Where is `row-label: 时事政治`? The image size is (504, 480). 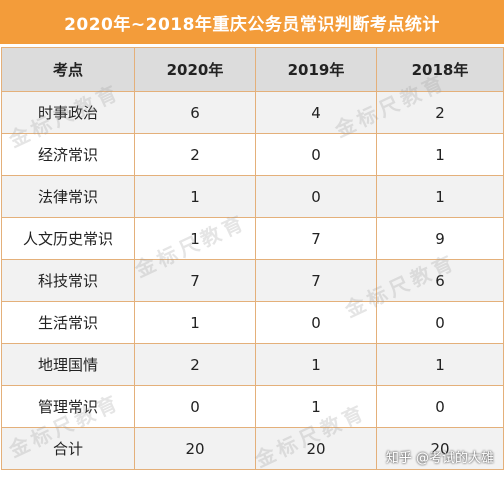 row-label: 时事政治 is located at coordinates (68, 112).